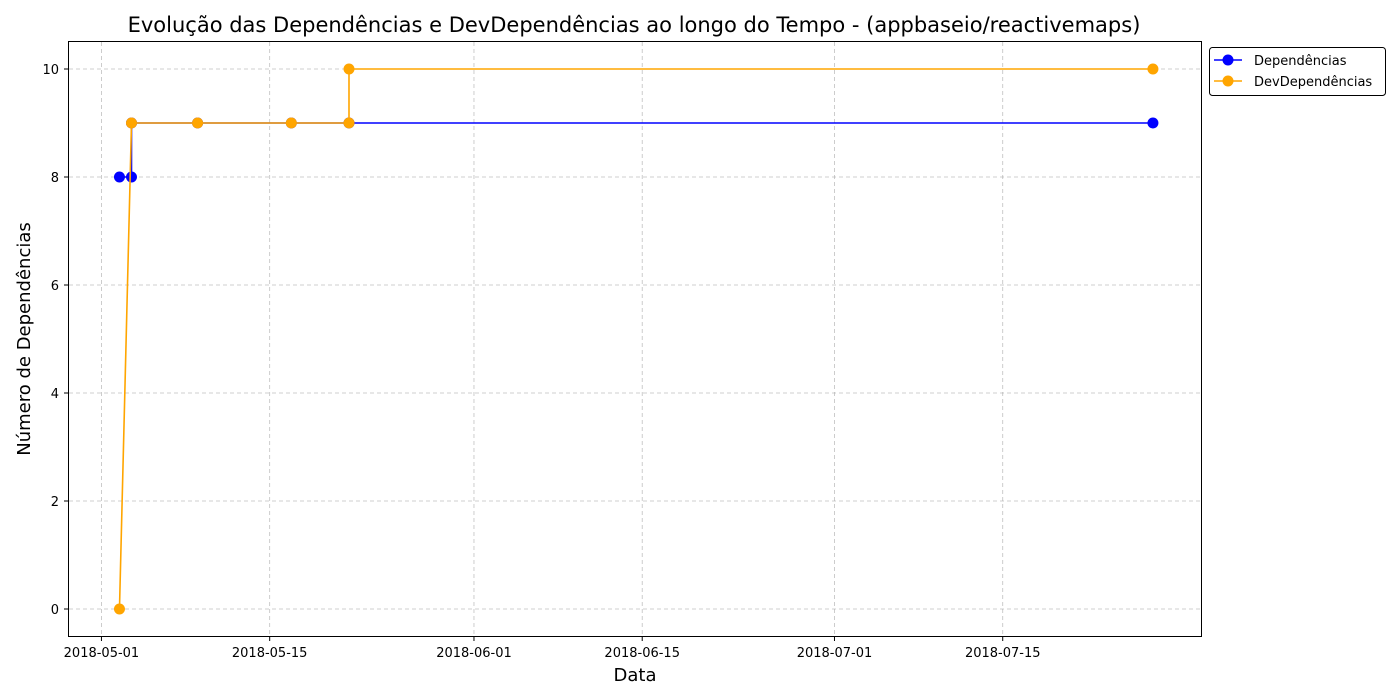 This screenshot has height=700, width=1400. Describe the element at coordinates (1228, 60) in the screenshot. I see `legend-marker-dependencias` at that location.